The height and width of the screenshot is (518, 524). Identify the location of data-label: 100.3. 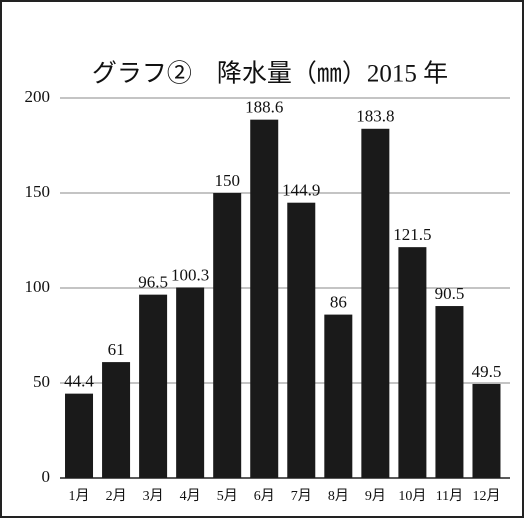
(190, 274).